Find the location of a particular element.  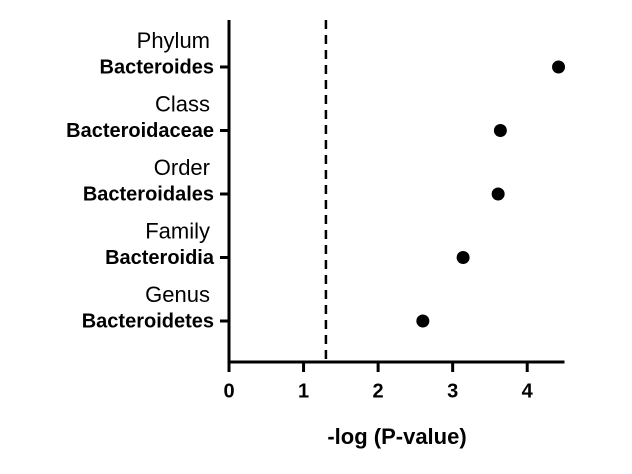

y-tick-label: Bacteroidales is located at coordinates (148, 194).